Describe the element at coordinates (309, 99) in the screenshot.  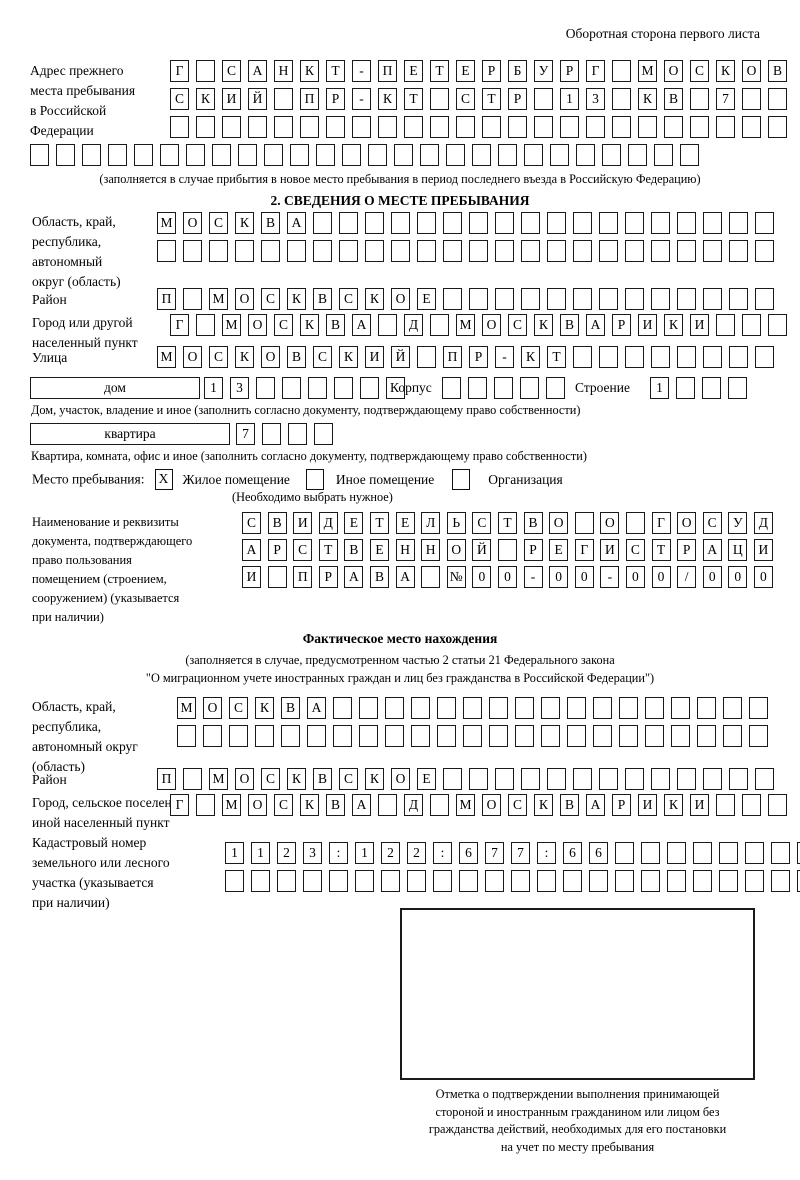
I see `prev-address-r2-cell-6: П` at that location.